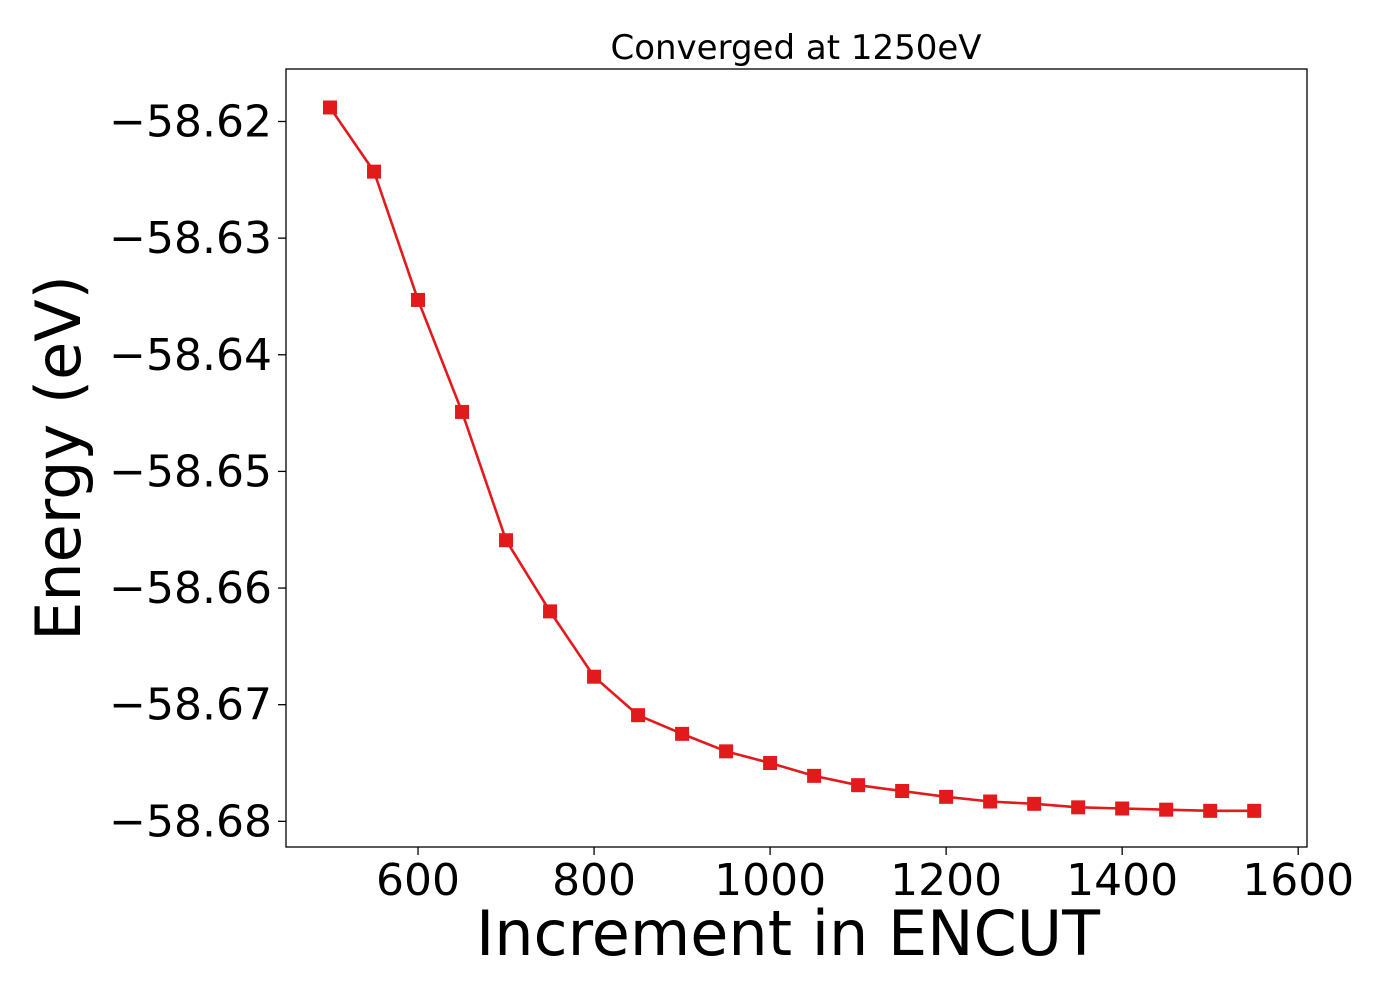 The height and width of the screenshot is (1000, 1400). What do you see at coordinates (418, 880) in the screenshot?
I see `x-tick-label: 600` at bounding box center [418, 880].